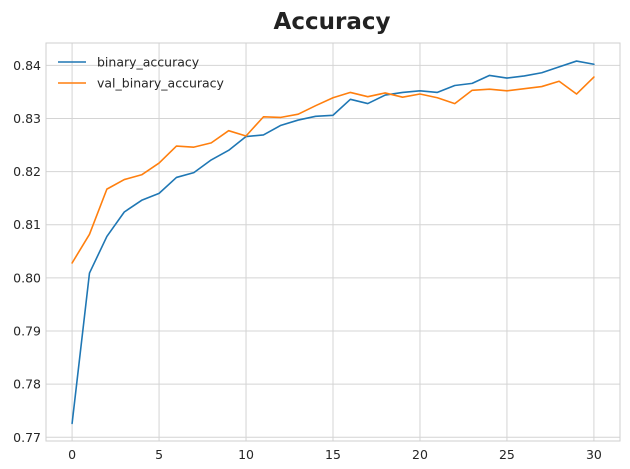 The height and width of the screenshot is (469, 630). Describe the element at coordinates (27, 224) in the screenshot. I see `y-tick-label: 0.81` at that location.